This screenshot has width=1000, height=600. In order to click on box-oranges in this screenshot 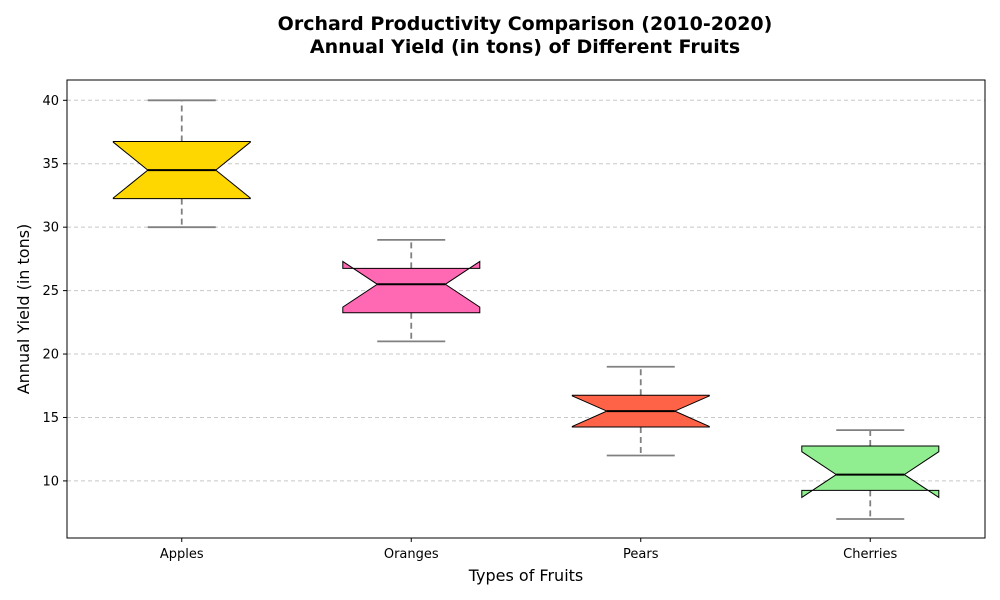, I will do `click(411, 290)`.